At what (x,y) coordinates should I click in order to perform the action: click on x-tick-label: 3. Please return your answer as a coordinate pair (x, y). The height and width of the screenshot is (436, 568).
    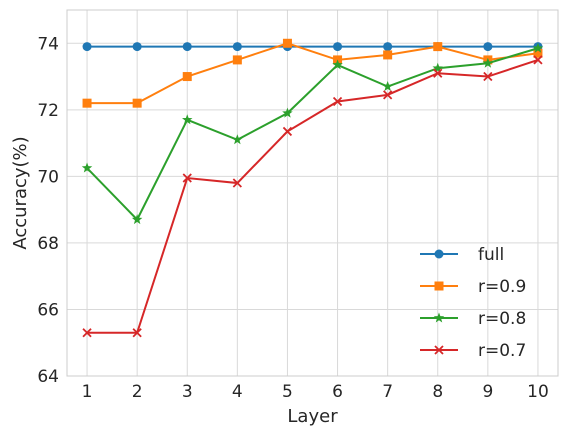
    Looking at the image, I should click on (187, 392).